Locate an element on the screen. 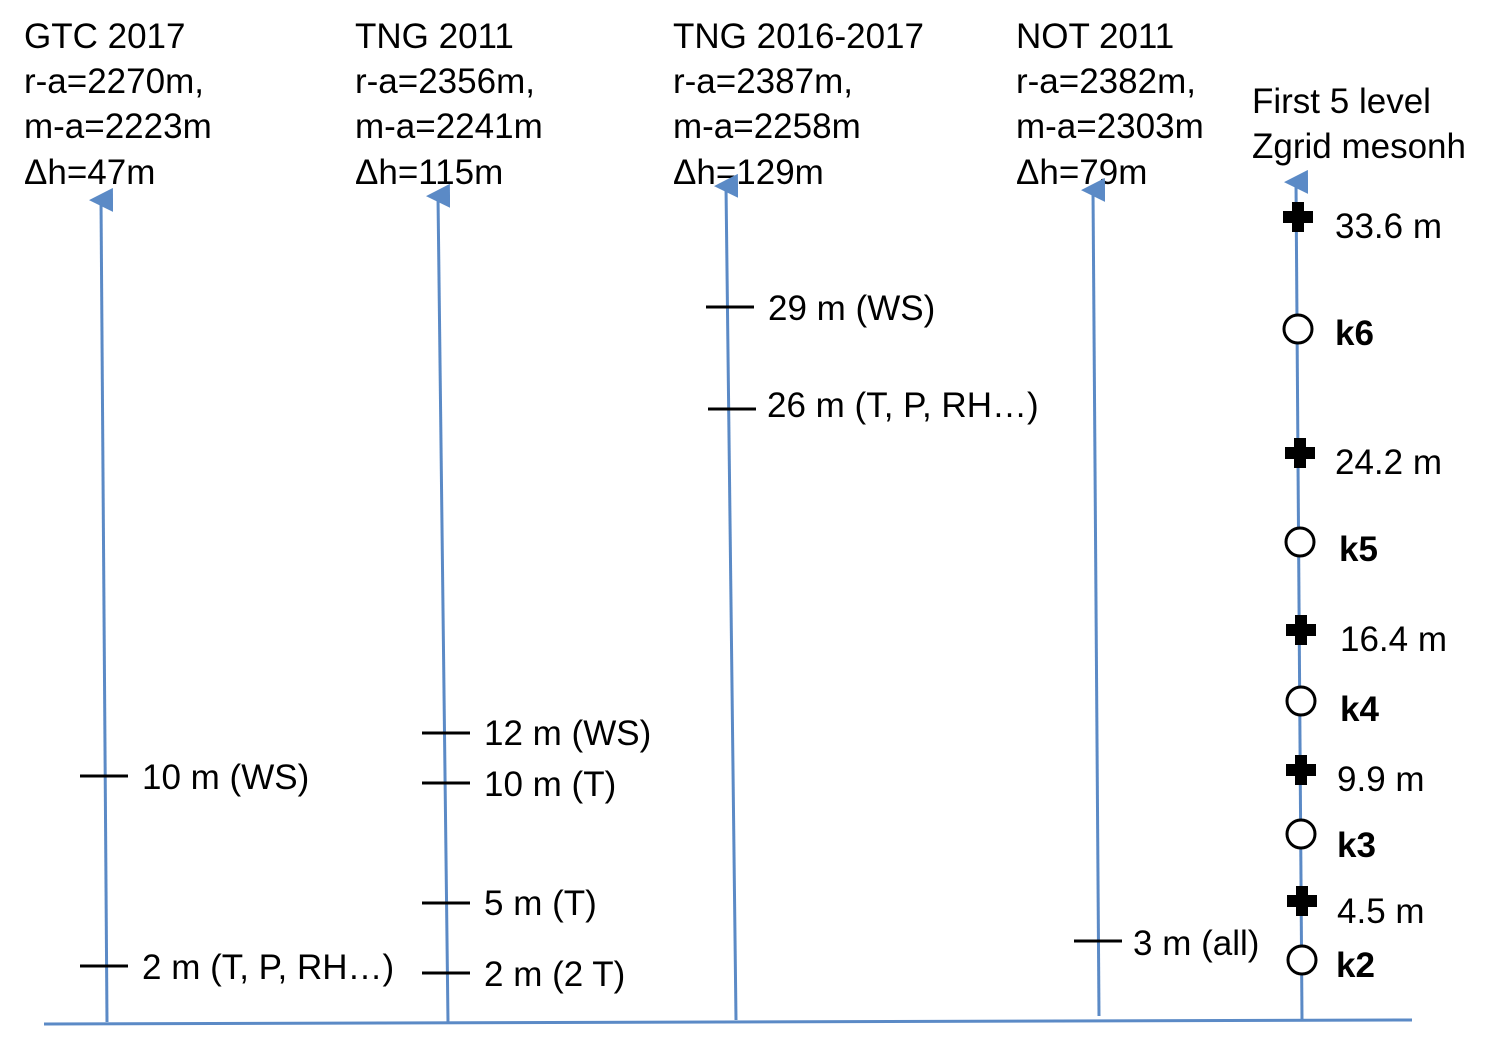 The image size is (1506, 1042). col-line: r-a=2382m, is located at coordinates (1106, 81).